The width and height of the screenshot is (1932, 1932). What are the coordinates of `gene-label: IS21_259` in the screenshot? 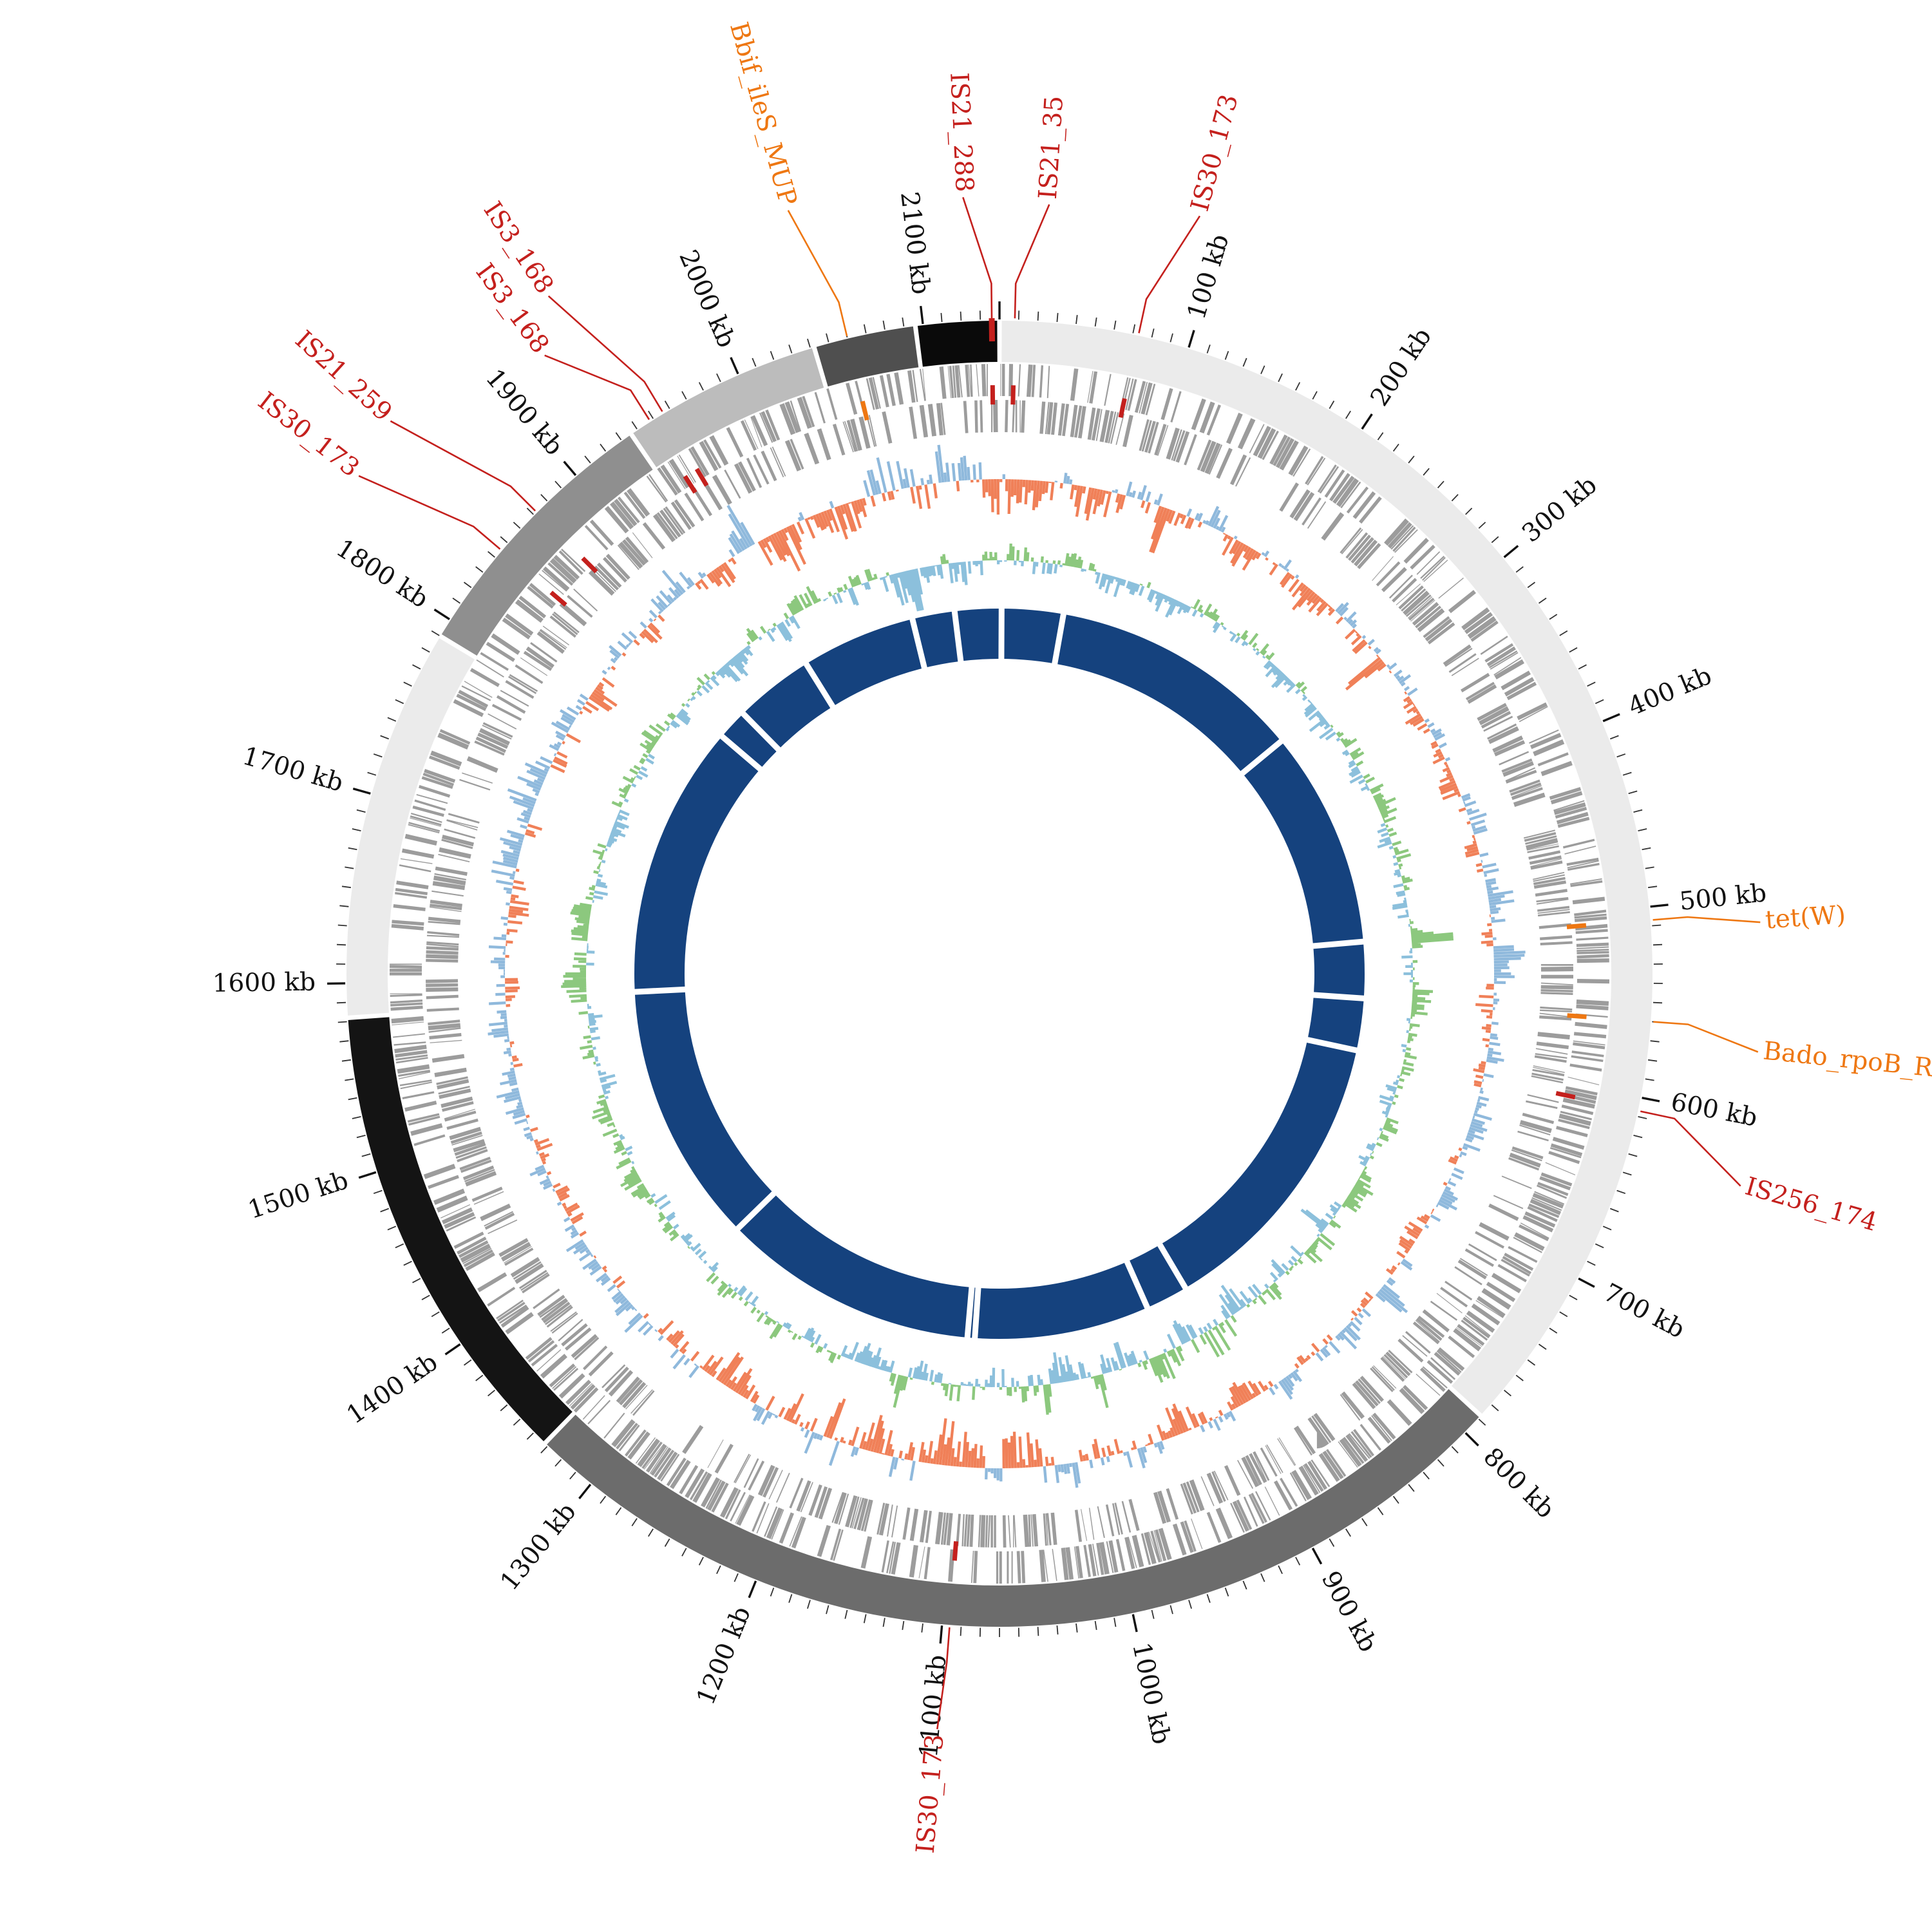 It's located at (343, 376).